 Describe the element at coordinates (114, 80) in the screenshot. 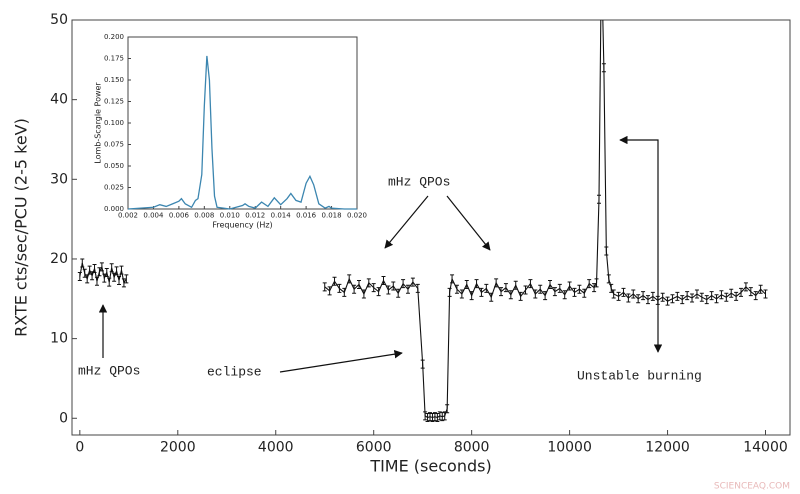

I see `y-tick-label: 0.150` at that location.